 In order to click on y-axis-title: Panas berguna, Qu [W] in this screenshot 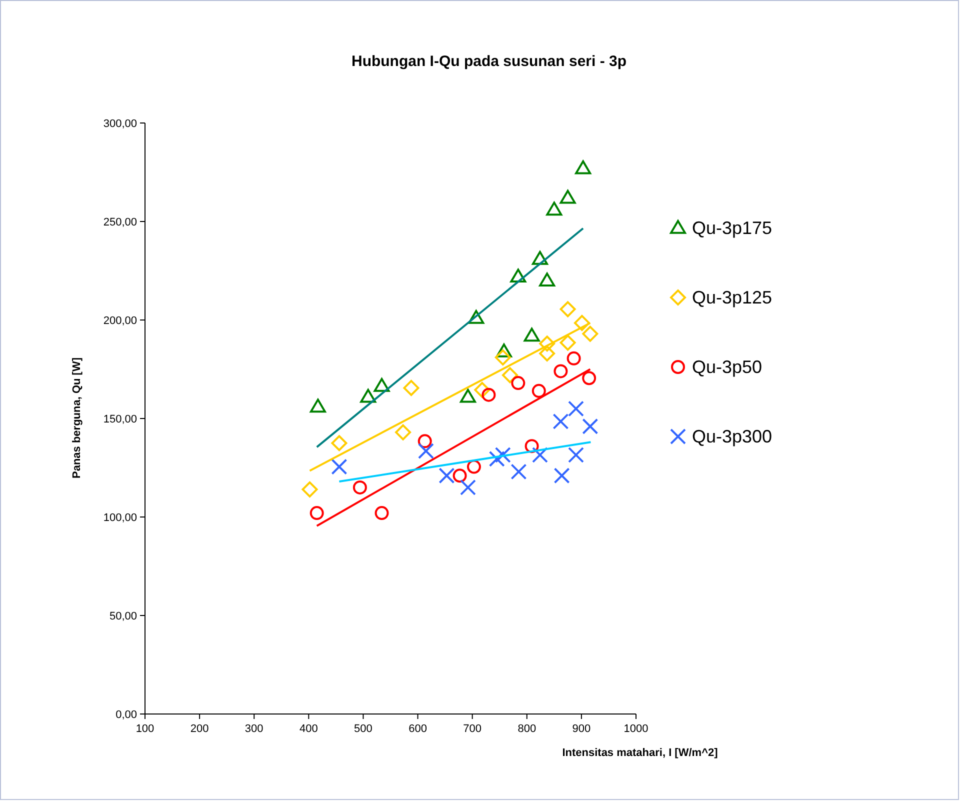, I will do `click(77, 418)`.